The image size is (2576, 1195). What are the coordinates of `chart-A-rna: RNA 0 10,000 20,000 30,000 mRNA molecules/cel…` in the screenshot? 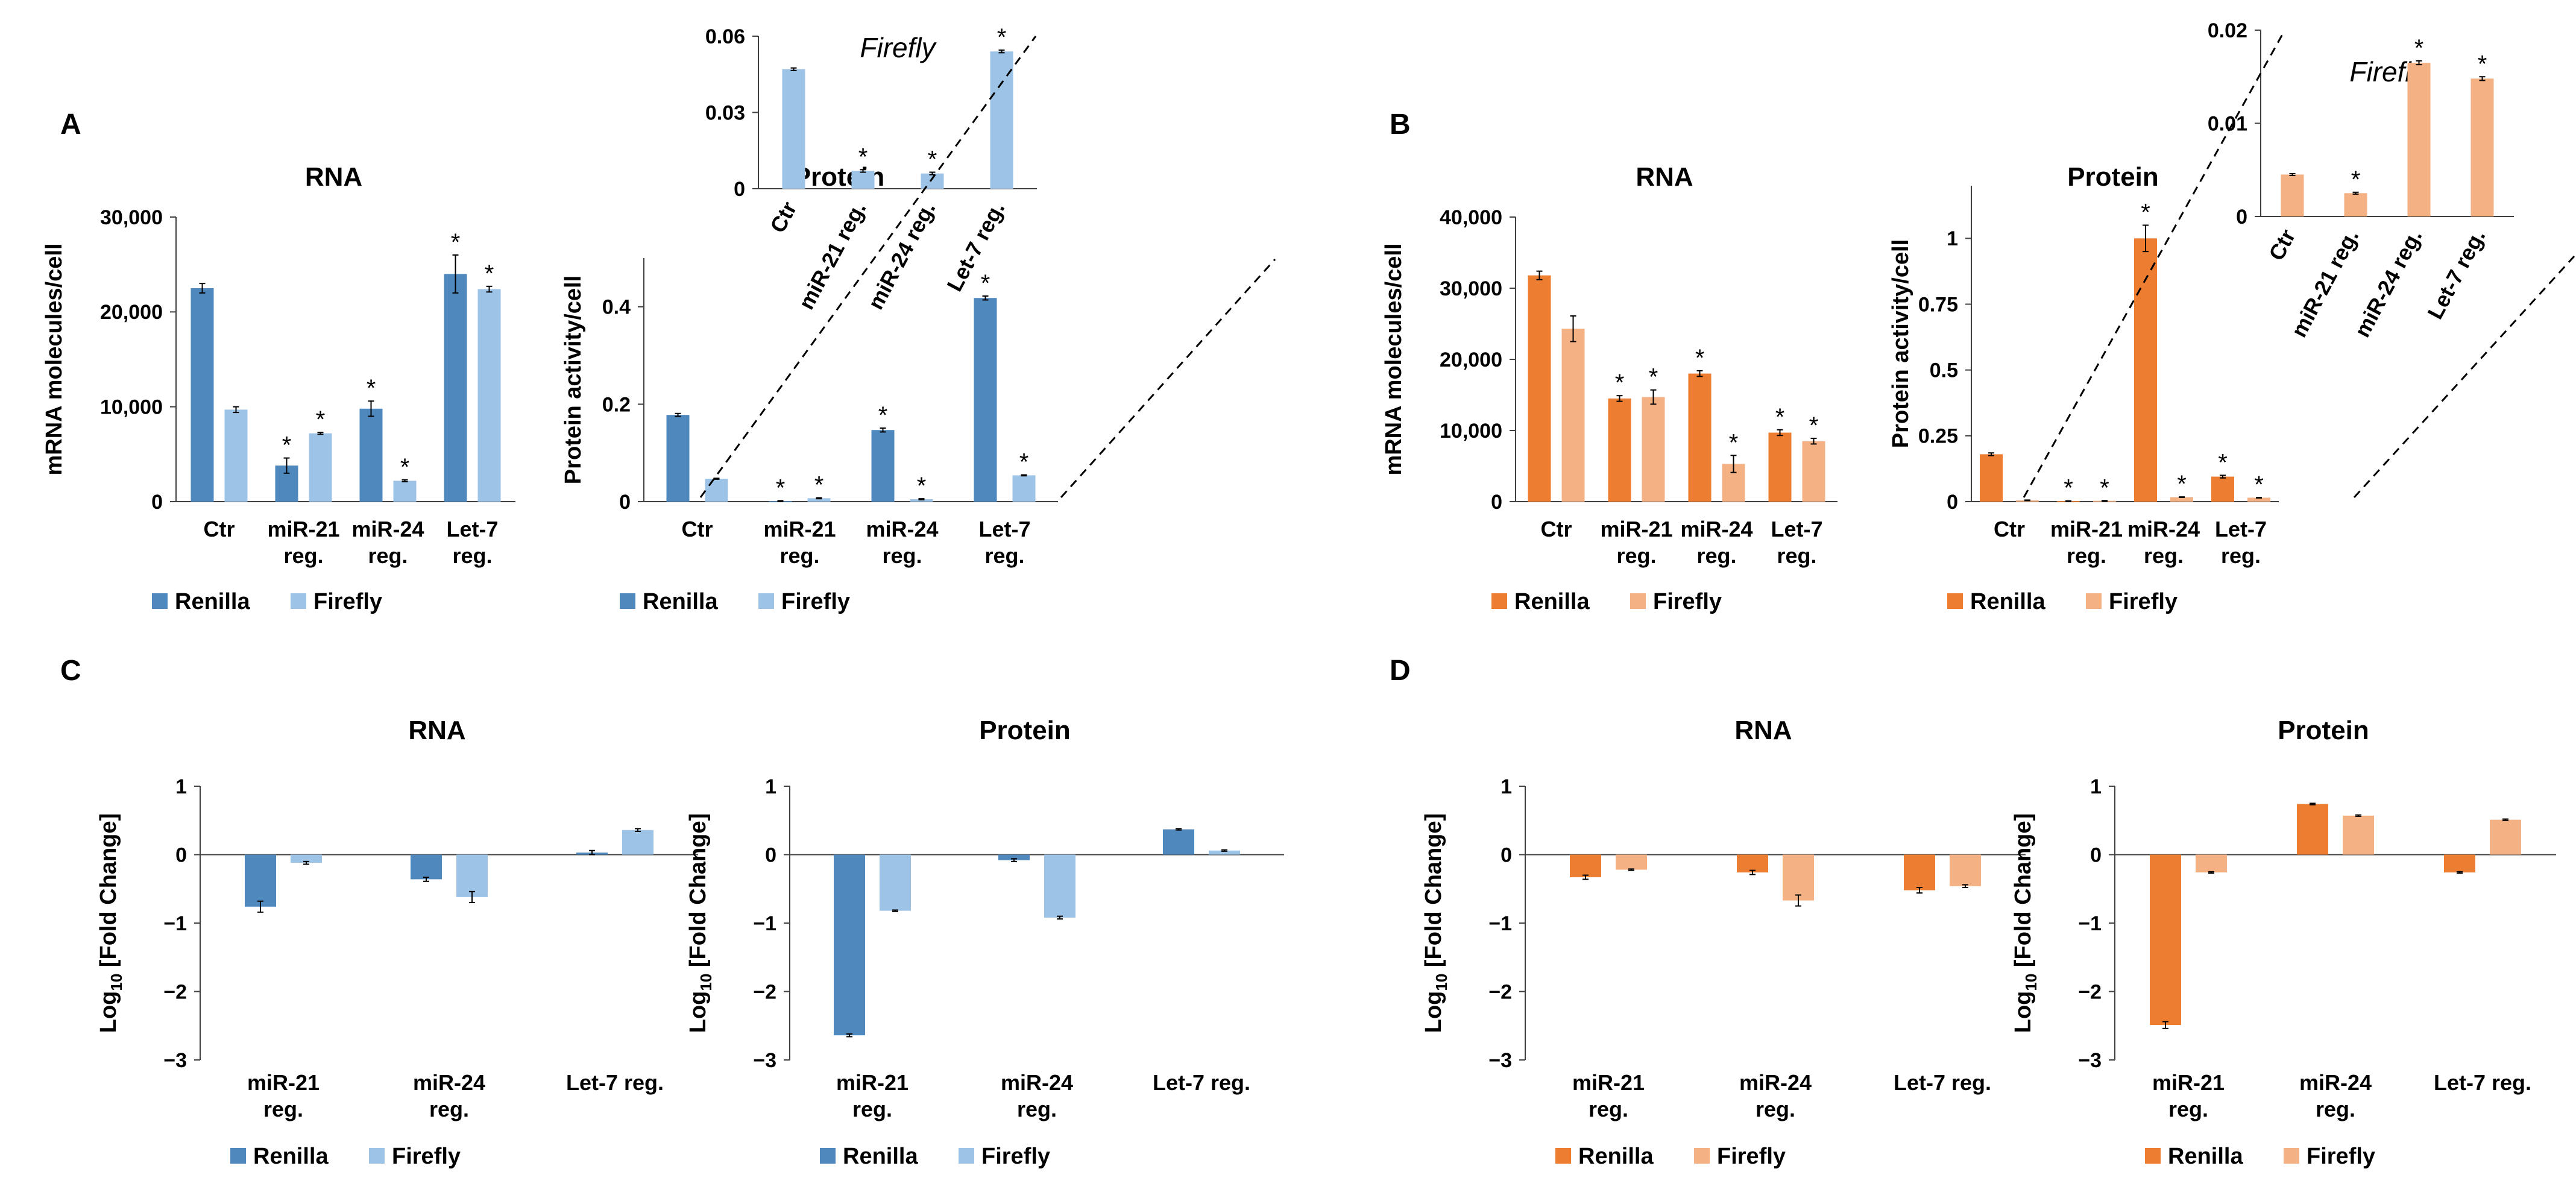 It's located at (278, 388).